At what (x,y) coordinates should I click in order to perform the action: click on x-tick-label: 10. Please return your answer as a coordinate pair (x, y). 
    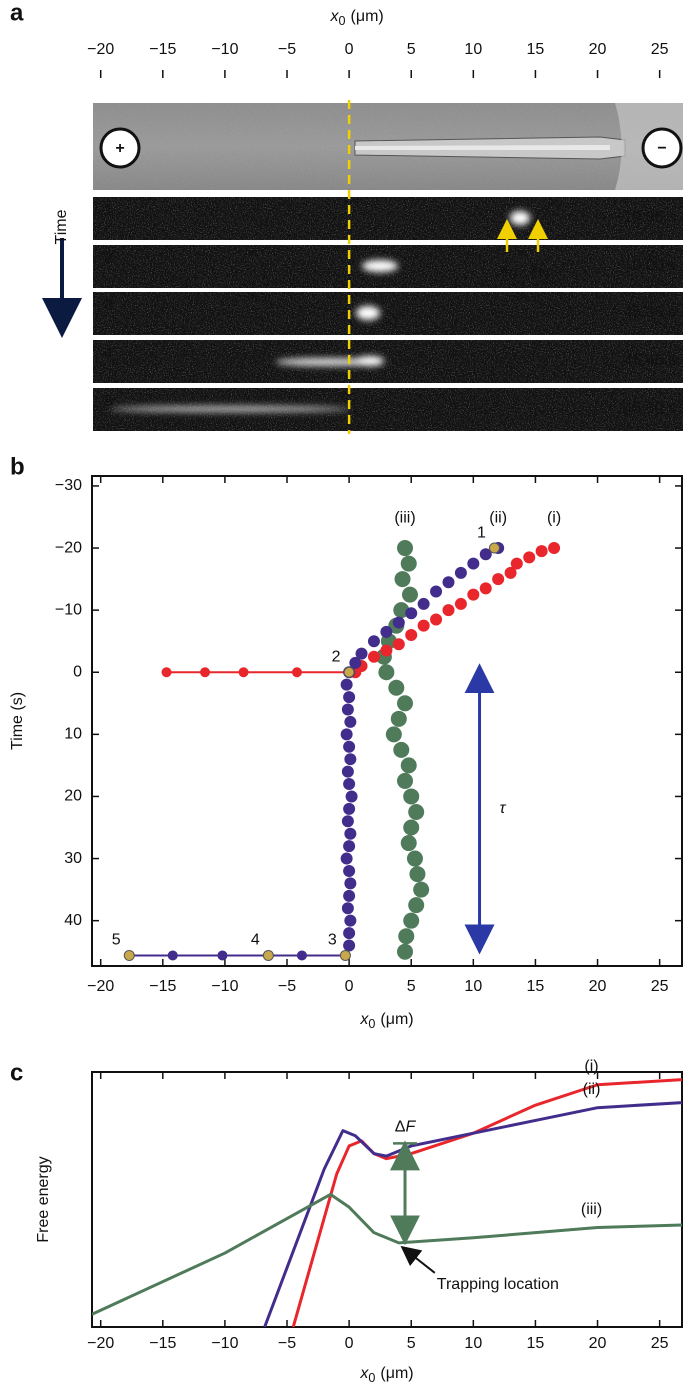
    Looking at the image, I should click on (473, 986).